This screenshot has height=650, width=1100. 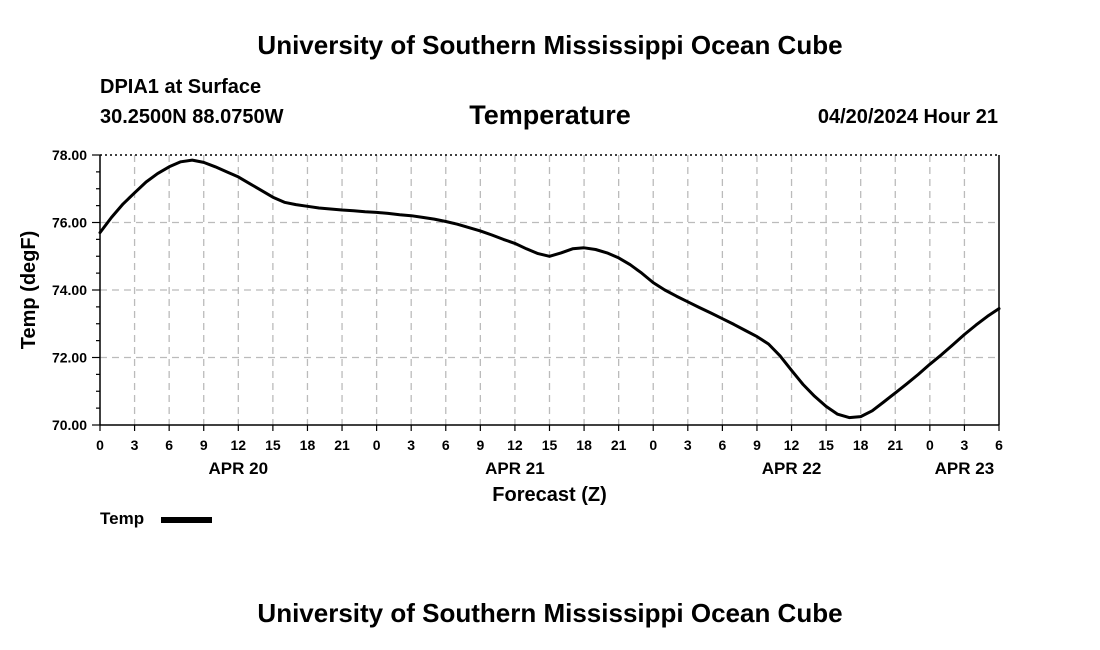 I want to click on y-tick-label: 76.00, so click(x=69, y=223).